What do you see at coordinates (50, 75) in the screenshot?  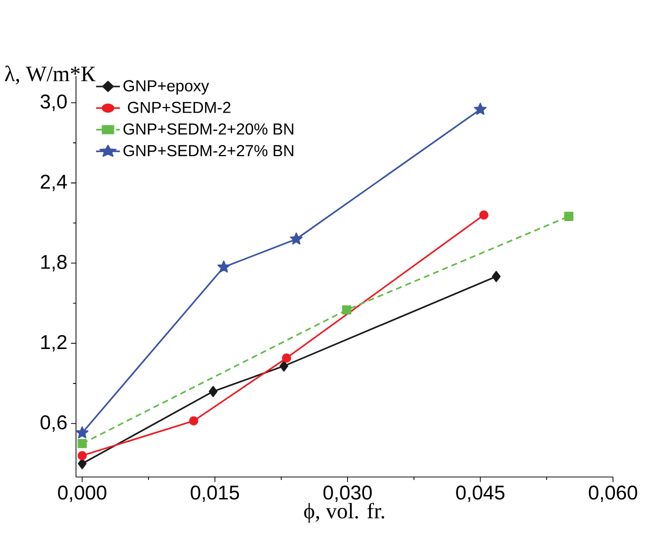 I see `y-axis-title: λ, W/m*К` at bounding box center [50, 75].